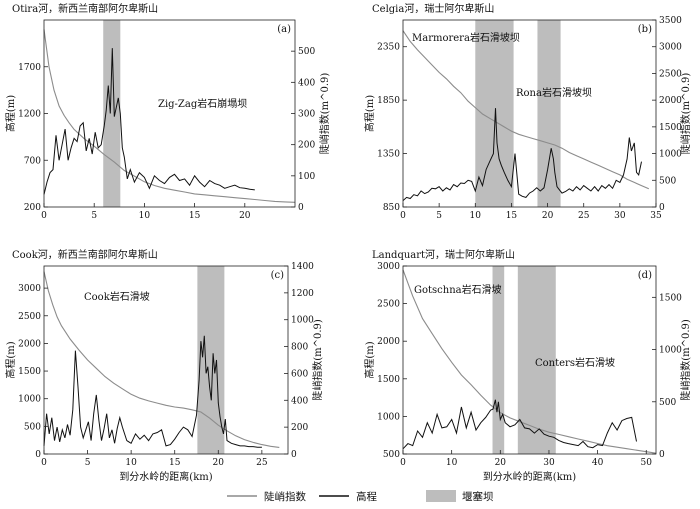  What do you see at coordinates (29, 68) in the screenshot?
I see `y-tick-label: 1700` at bounding box center [29, 68].